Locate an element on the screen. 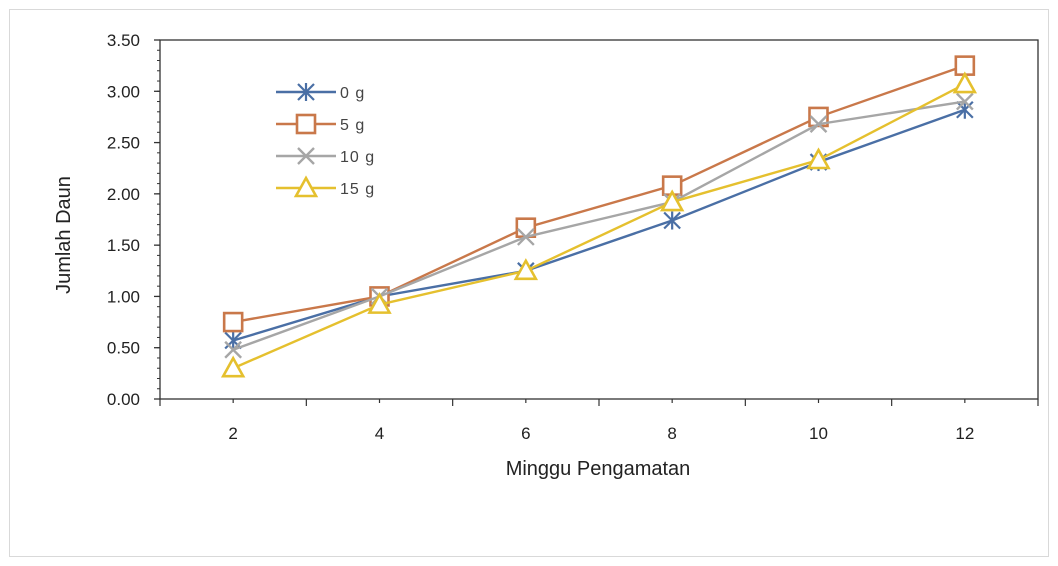 The width and height of the screenshot is (1058, 566). legend-label: 10 g is located at coordinates (357, 157).